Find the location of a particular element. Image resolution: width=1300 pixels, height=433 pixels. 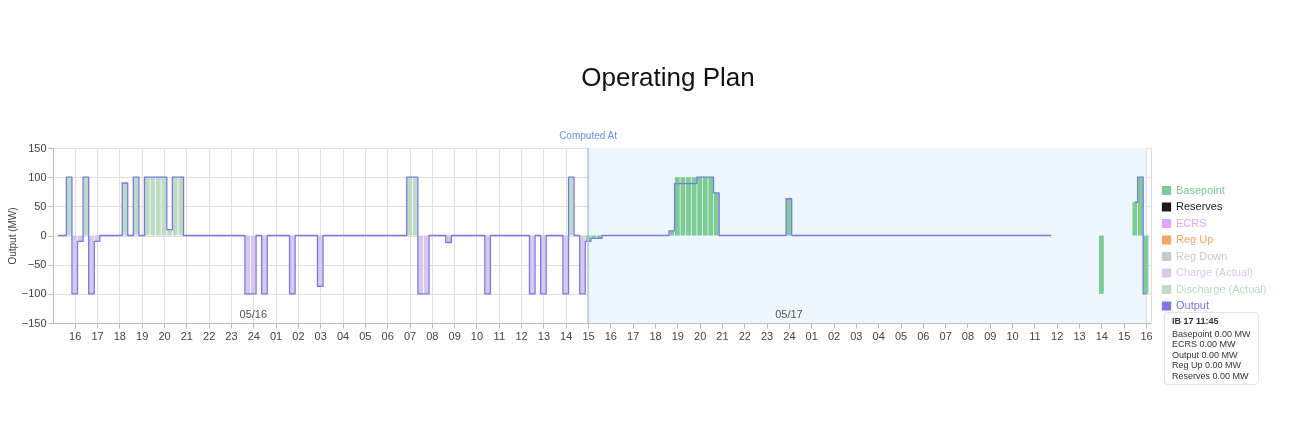

y-tick-label: 50 is located at coordinates (40, 205).